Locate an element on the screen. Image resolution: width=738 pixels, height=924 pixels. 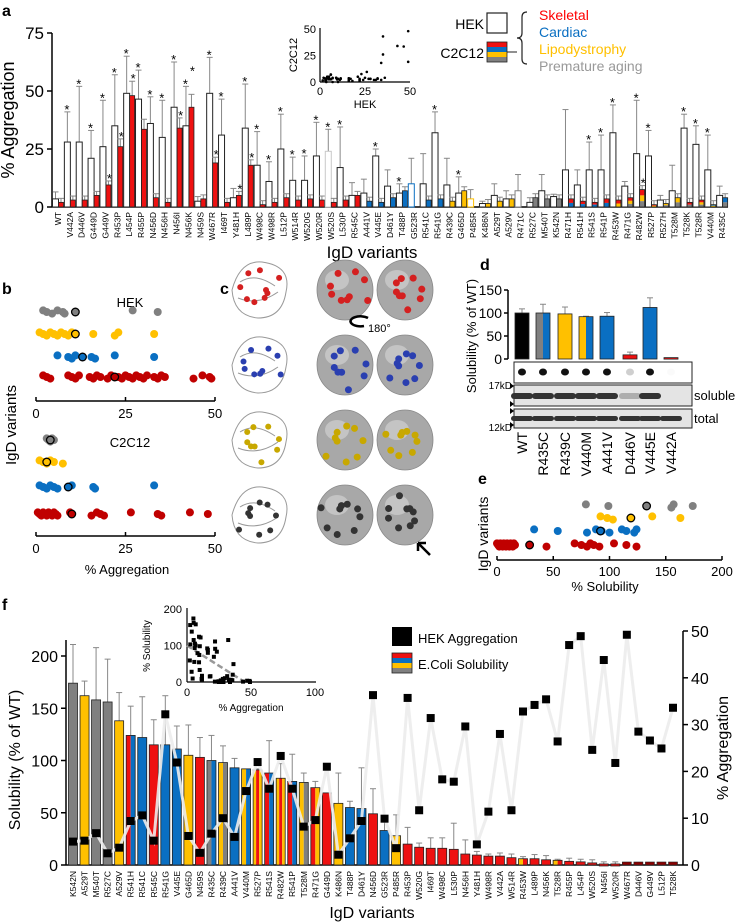
marker-17kd: 17kD is located at coordinates (500, 386).